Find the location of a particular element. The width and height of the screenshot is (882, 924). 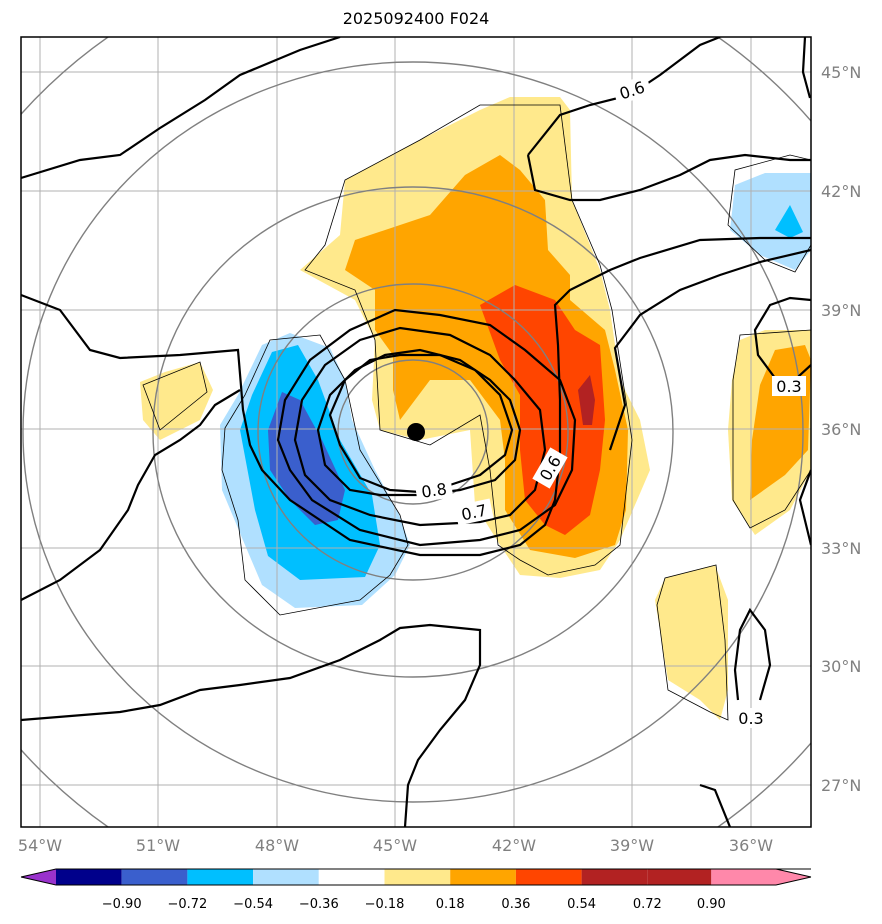

shade-positive-west is located at coordinates (176, 401).